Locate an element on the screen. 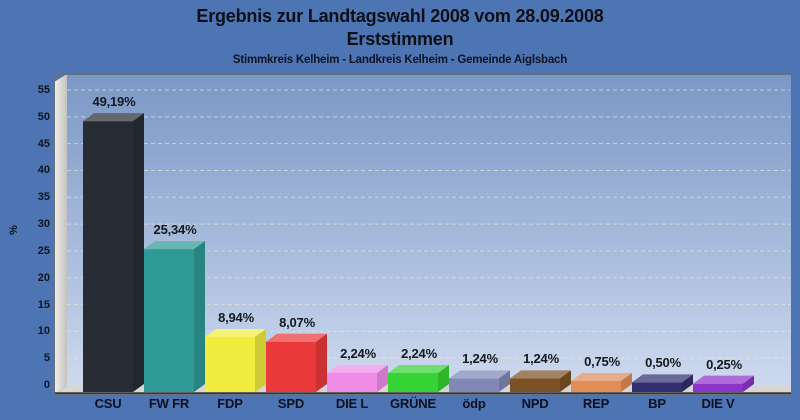 The width and height of the screenshot is (800, 420). x-label-gr-ne: GRÜNE is located at coordinates (413, 403).